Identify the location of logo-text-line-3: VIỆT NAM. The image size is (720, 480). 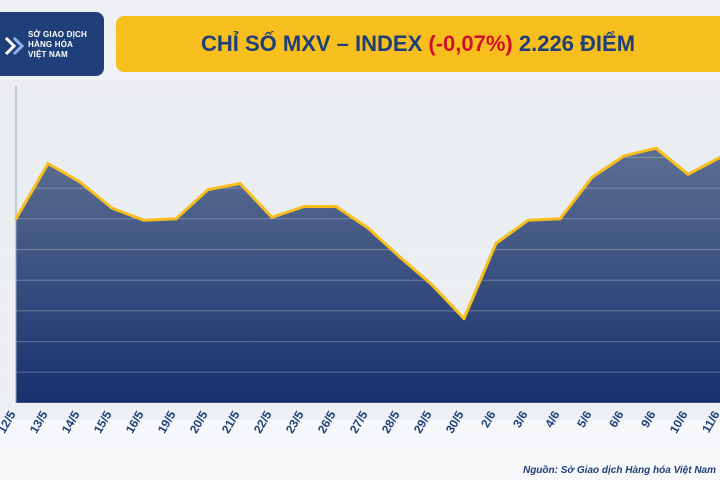
(48, 54).